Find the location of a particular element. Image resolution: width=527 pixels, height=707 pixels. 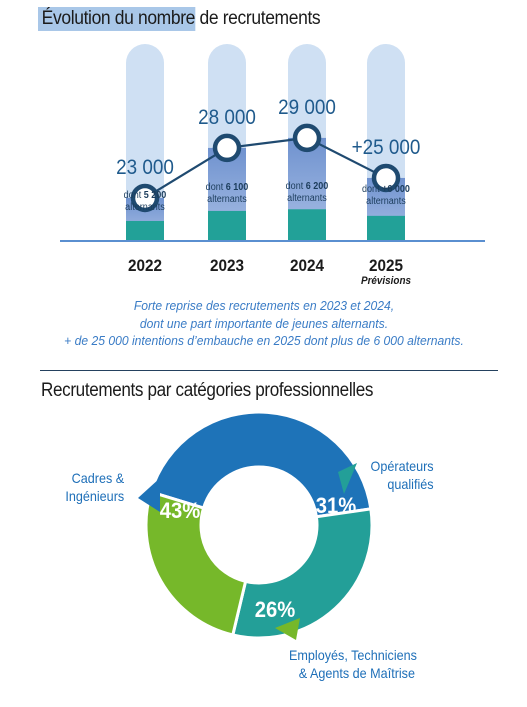

year-tick-label: 2025 is located at coordinates (386, 265).